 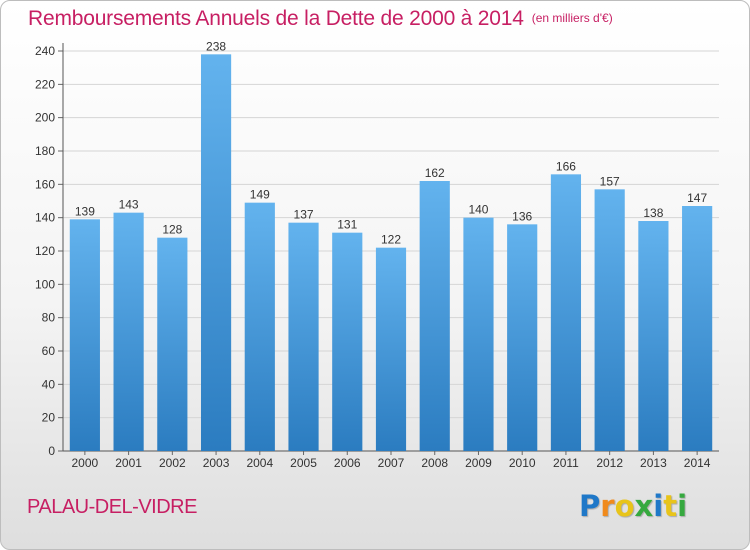 What do you see at coordinates (112, 507) in the screenshot?
I see `town-name: PALAU-DEL-VIDRE` at bounding box center [112, 507].